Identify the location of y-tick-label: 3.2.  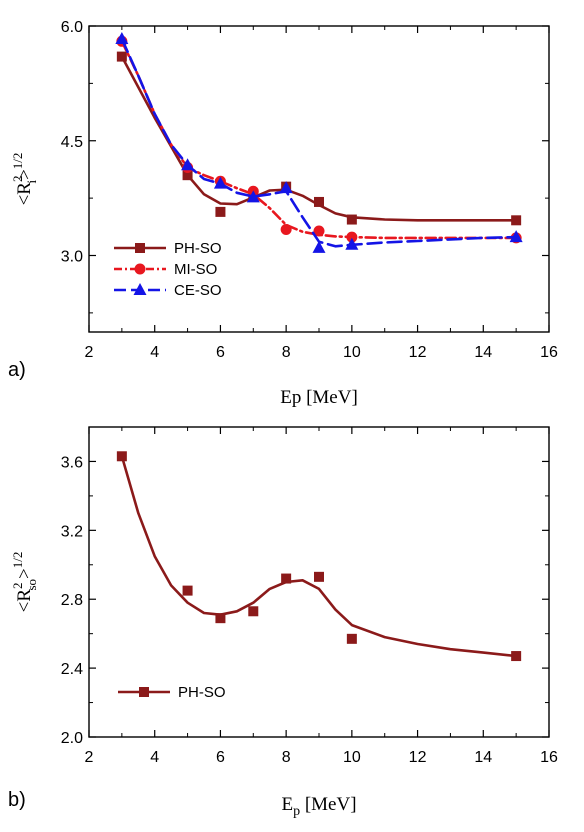
(72, 531).